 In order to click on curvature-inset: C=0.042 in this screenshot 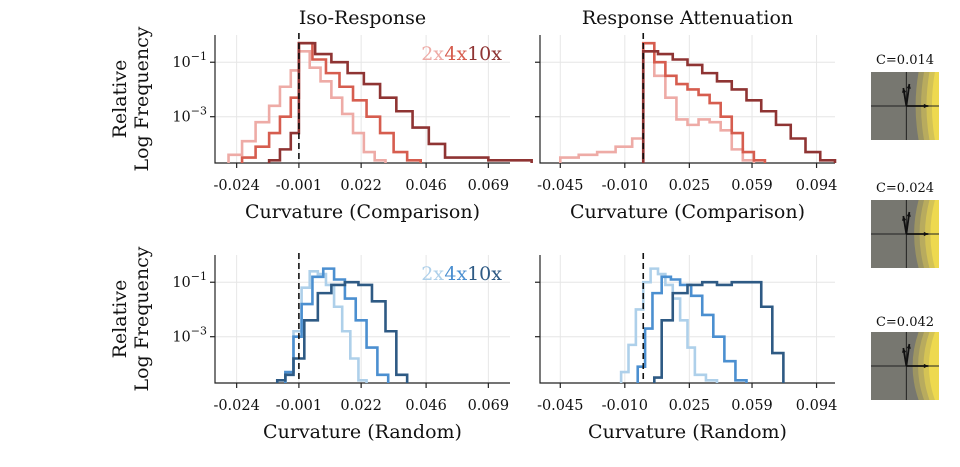, I will do `click(905, 357)`.